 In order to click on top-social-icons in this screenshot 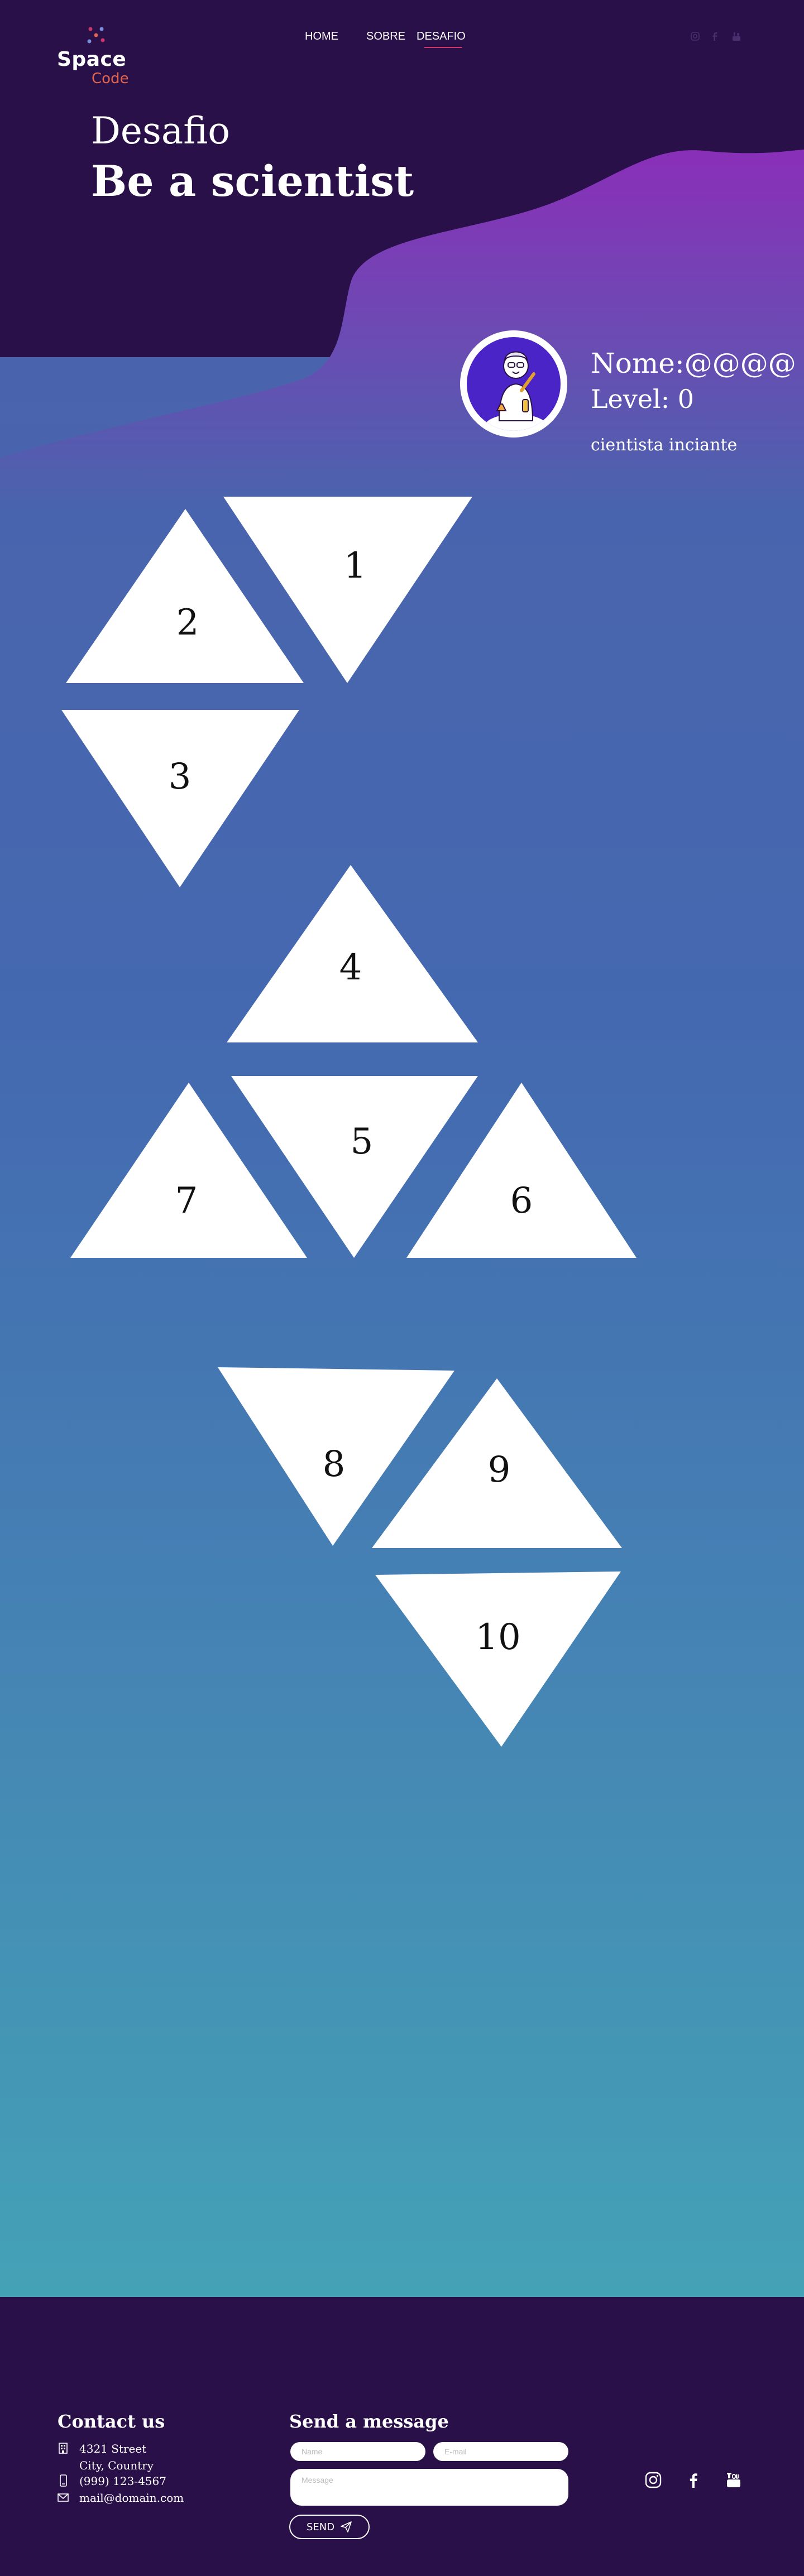, I will do `click(715, 36)`.